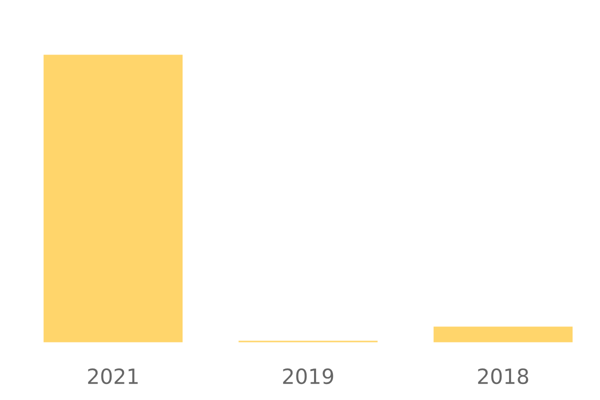 The width and height of the screenshot is (600, 400). What do you see at coordinates (503, 376) in the screenshot?
I see `x-tick-label: 2018` at bounding box center [503, 376].